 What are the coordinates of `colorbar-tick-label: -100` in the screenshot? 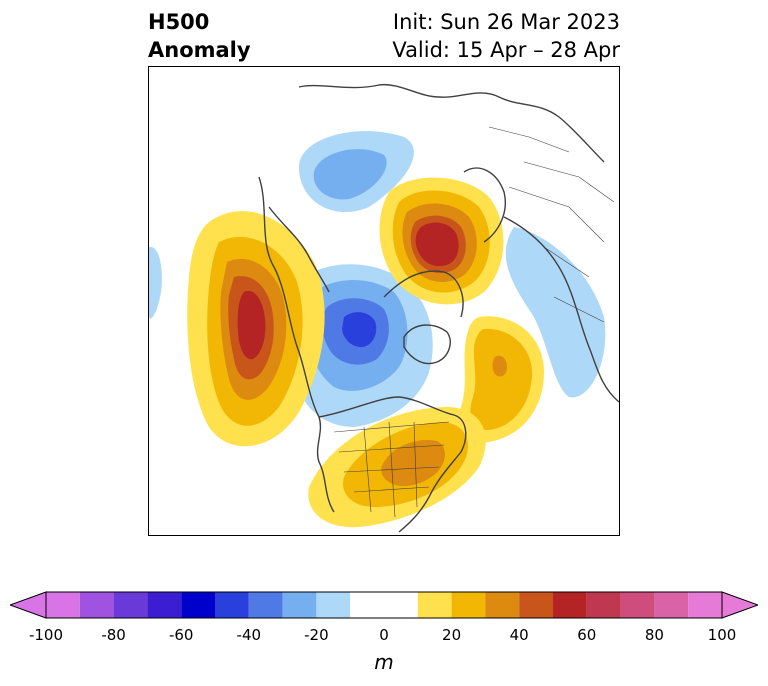 It's located at (46, 635).